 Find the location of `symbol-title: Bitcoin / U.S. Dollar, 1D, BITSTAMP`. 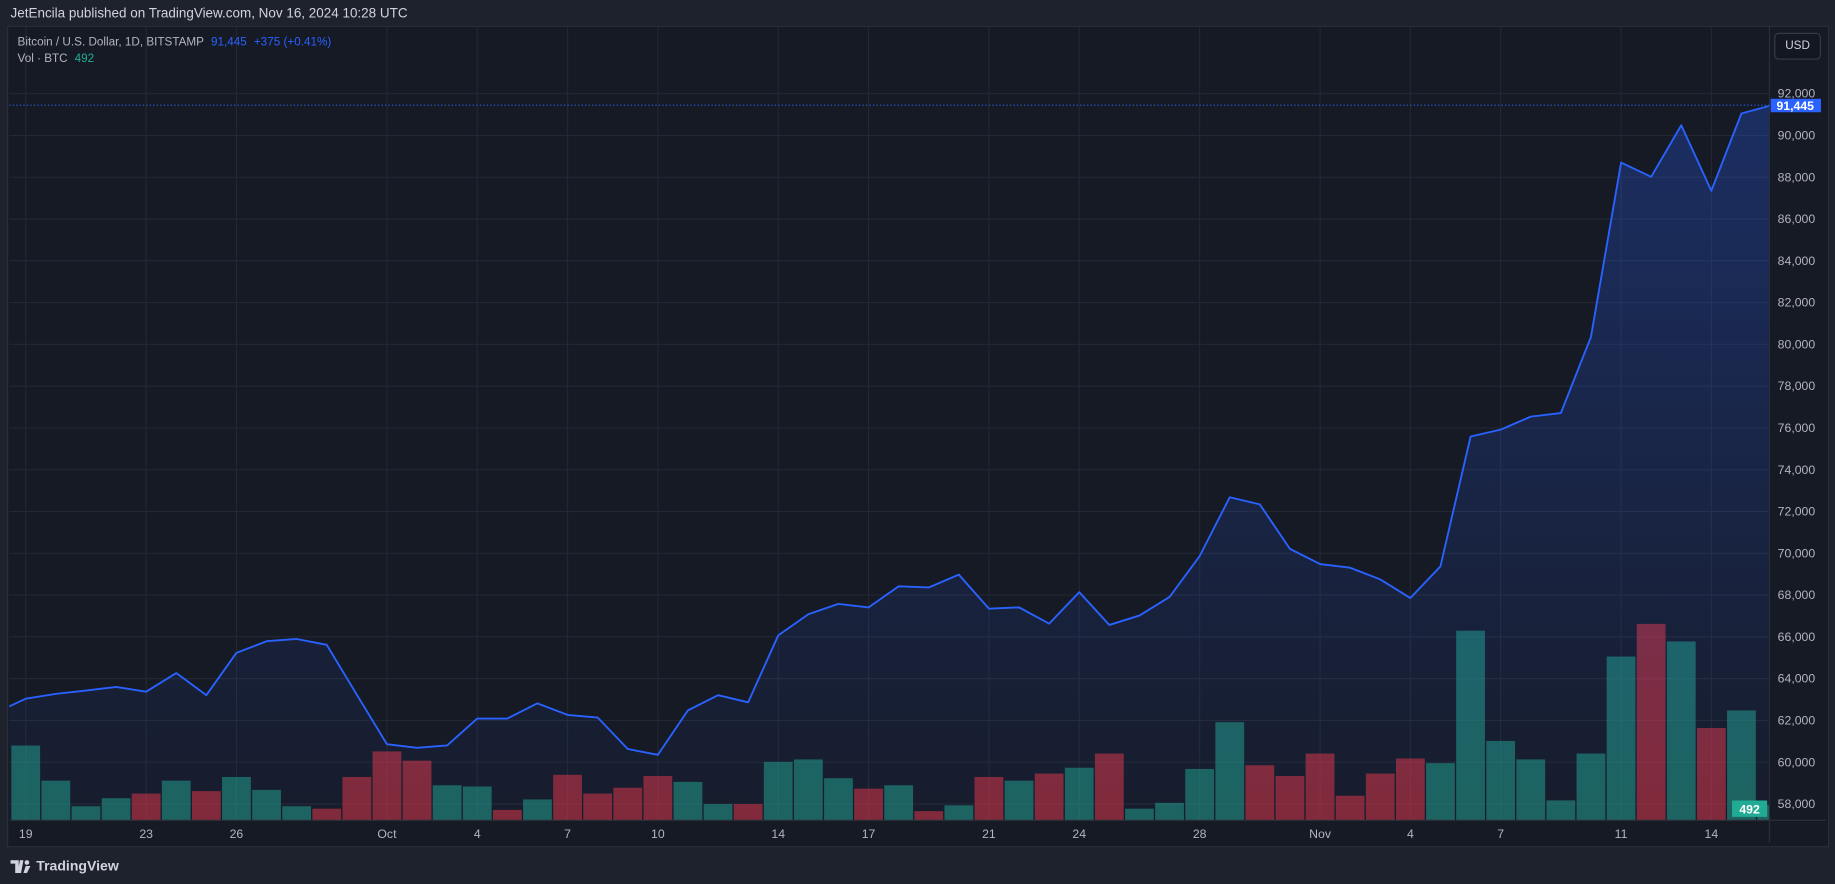

symbol-title: Bitcoin / U.S. Dollar, 1D, BITSTAMP is located at coordinates (110, 43).